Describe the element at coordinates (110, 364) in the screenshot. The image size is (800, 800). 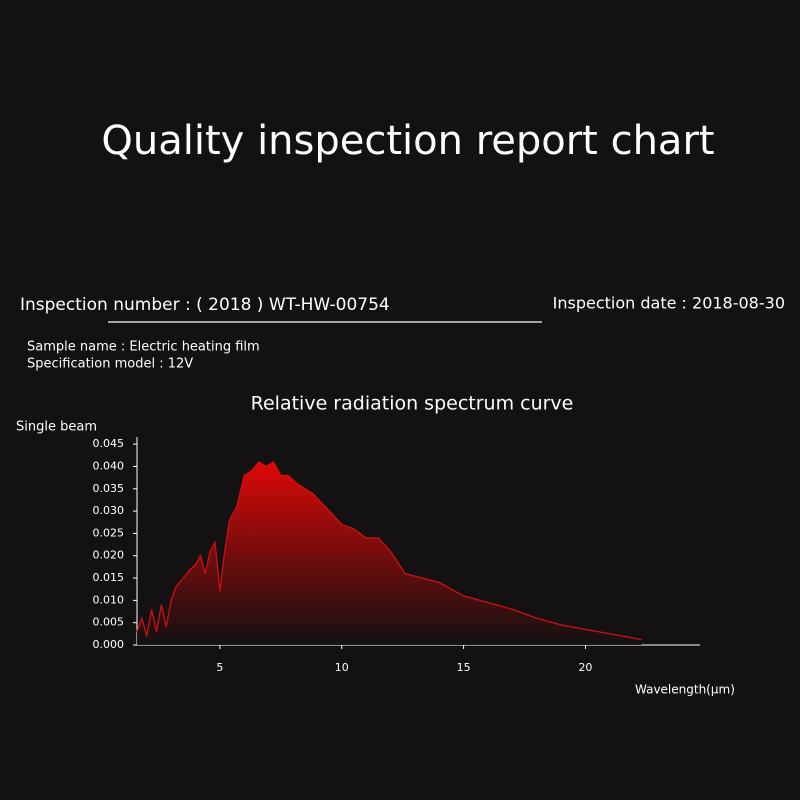
I see `specification-model: Specification model : 12V` at that location.